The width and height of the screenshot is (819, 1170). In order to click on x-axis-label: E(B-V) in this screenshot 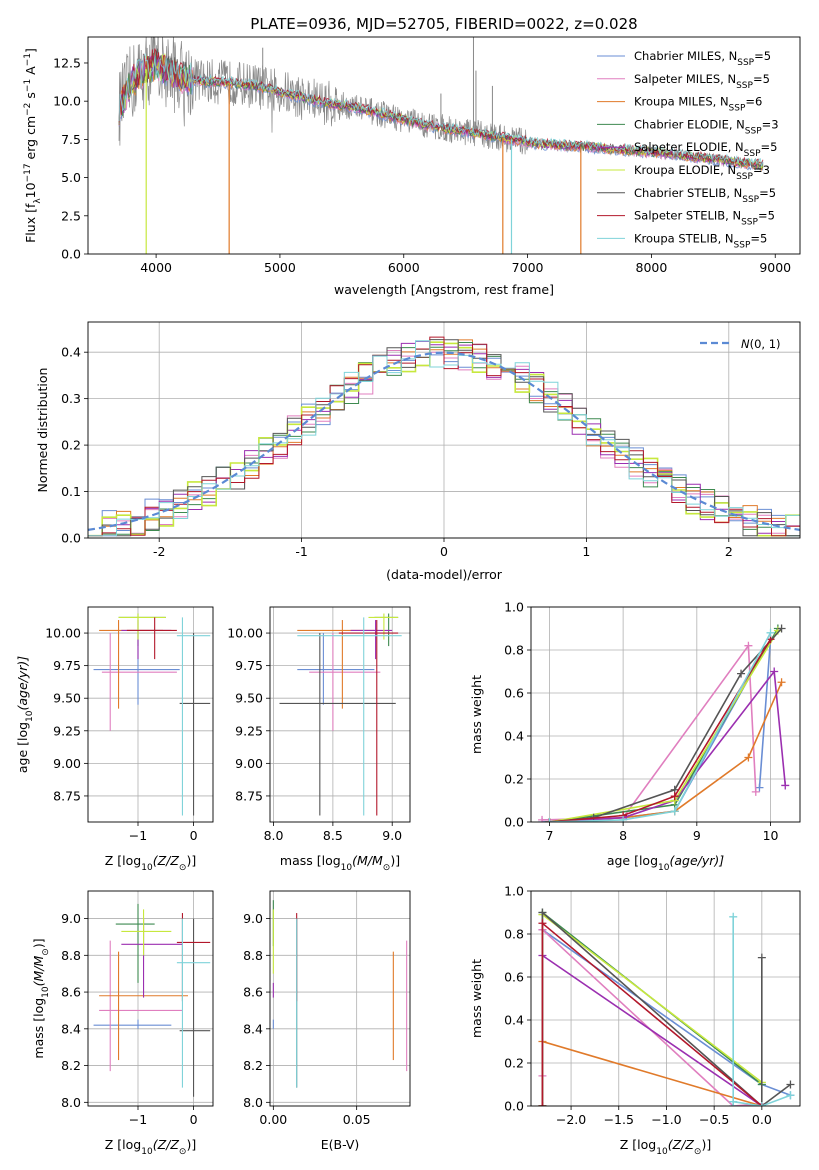, I will do `click(340, 1144)`.